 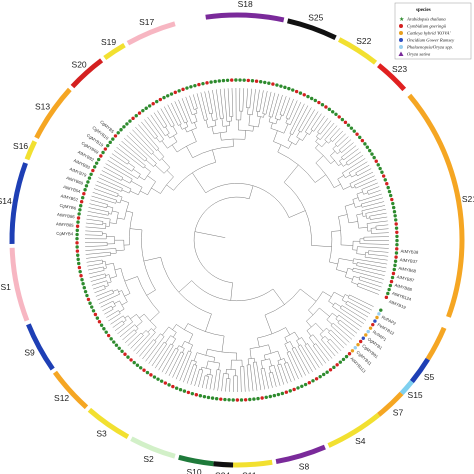 What do you see at coordinates (101, 433) in the screenshot?
I see `subgroup-label: S3` at bounding box center [101, 433].